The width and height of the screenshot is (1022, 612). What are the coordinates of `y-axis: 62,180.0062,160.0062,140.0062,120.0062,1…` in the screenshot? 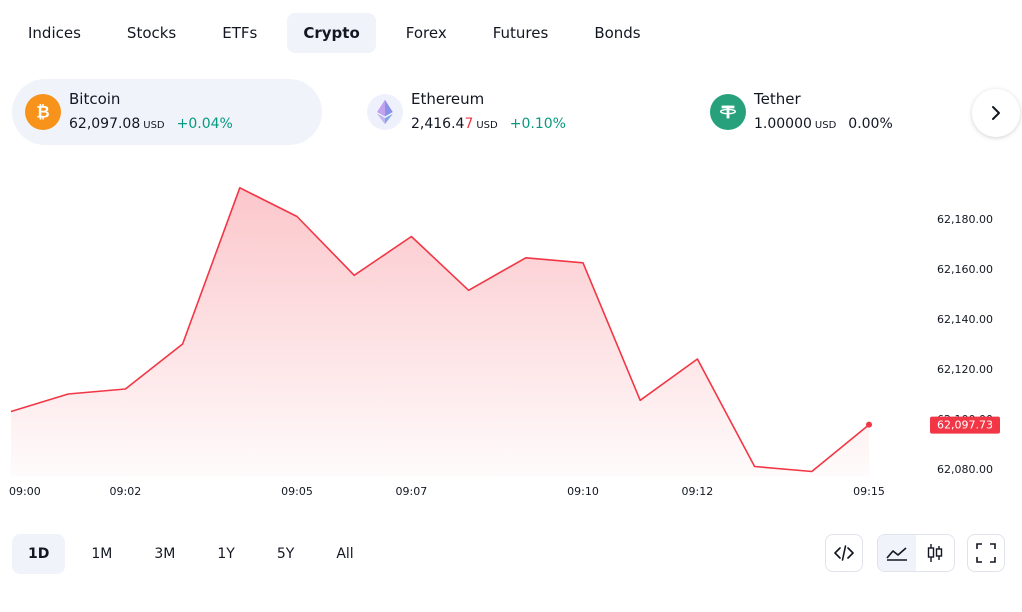 It's located at (965, 344).